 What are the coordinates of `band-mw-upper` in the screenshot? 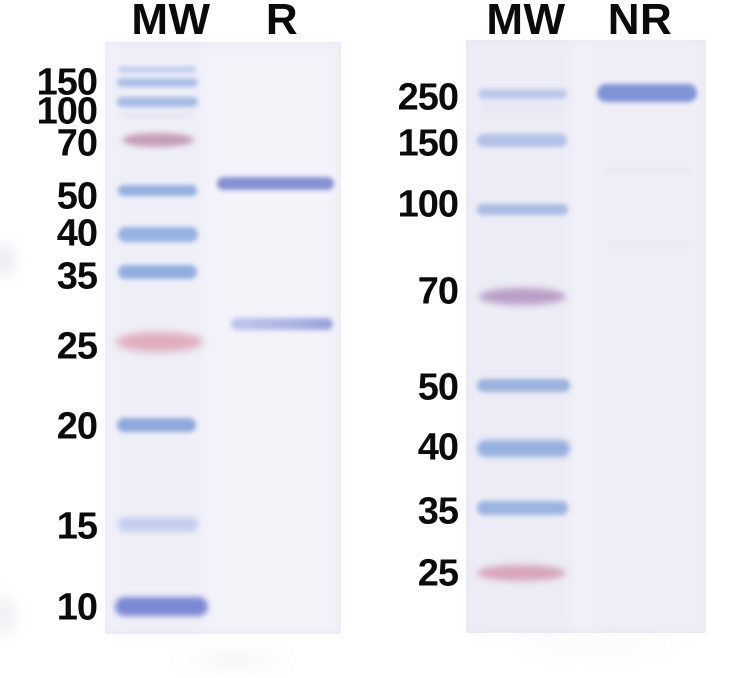 It's located at (157, 69).